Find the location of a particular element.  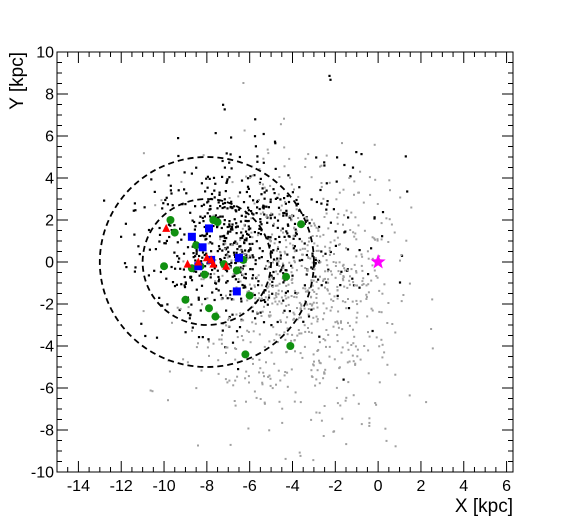

y-tick-label: -6 is located at coordinates (47, 389).